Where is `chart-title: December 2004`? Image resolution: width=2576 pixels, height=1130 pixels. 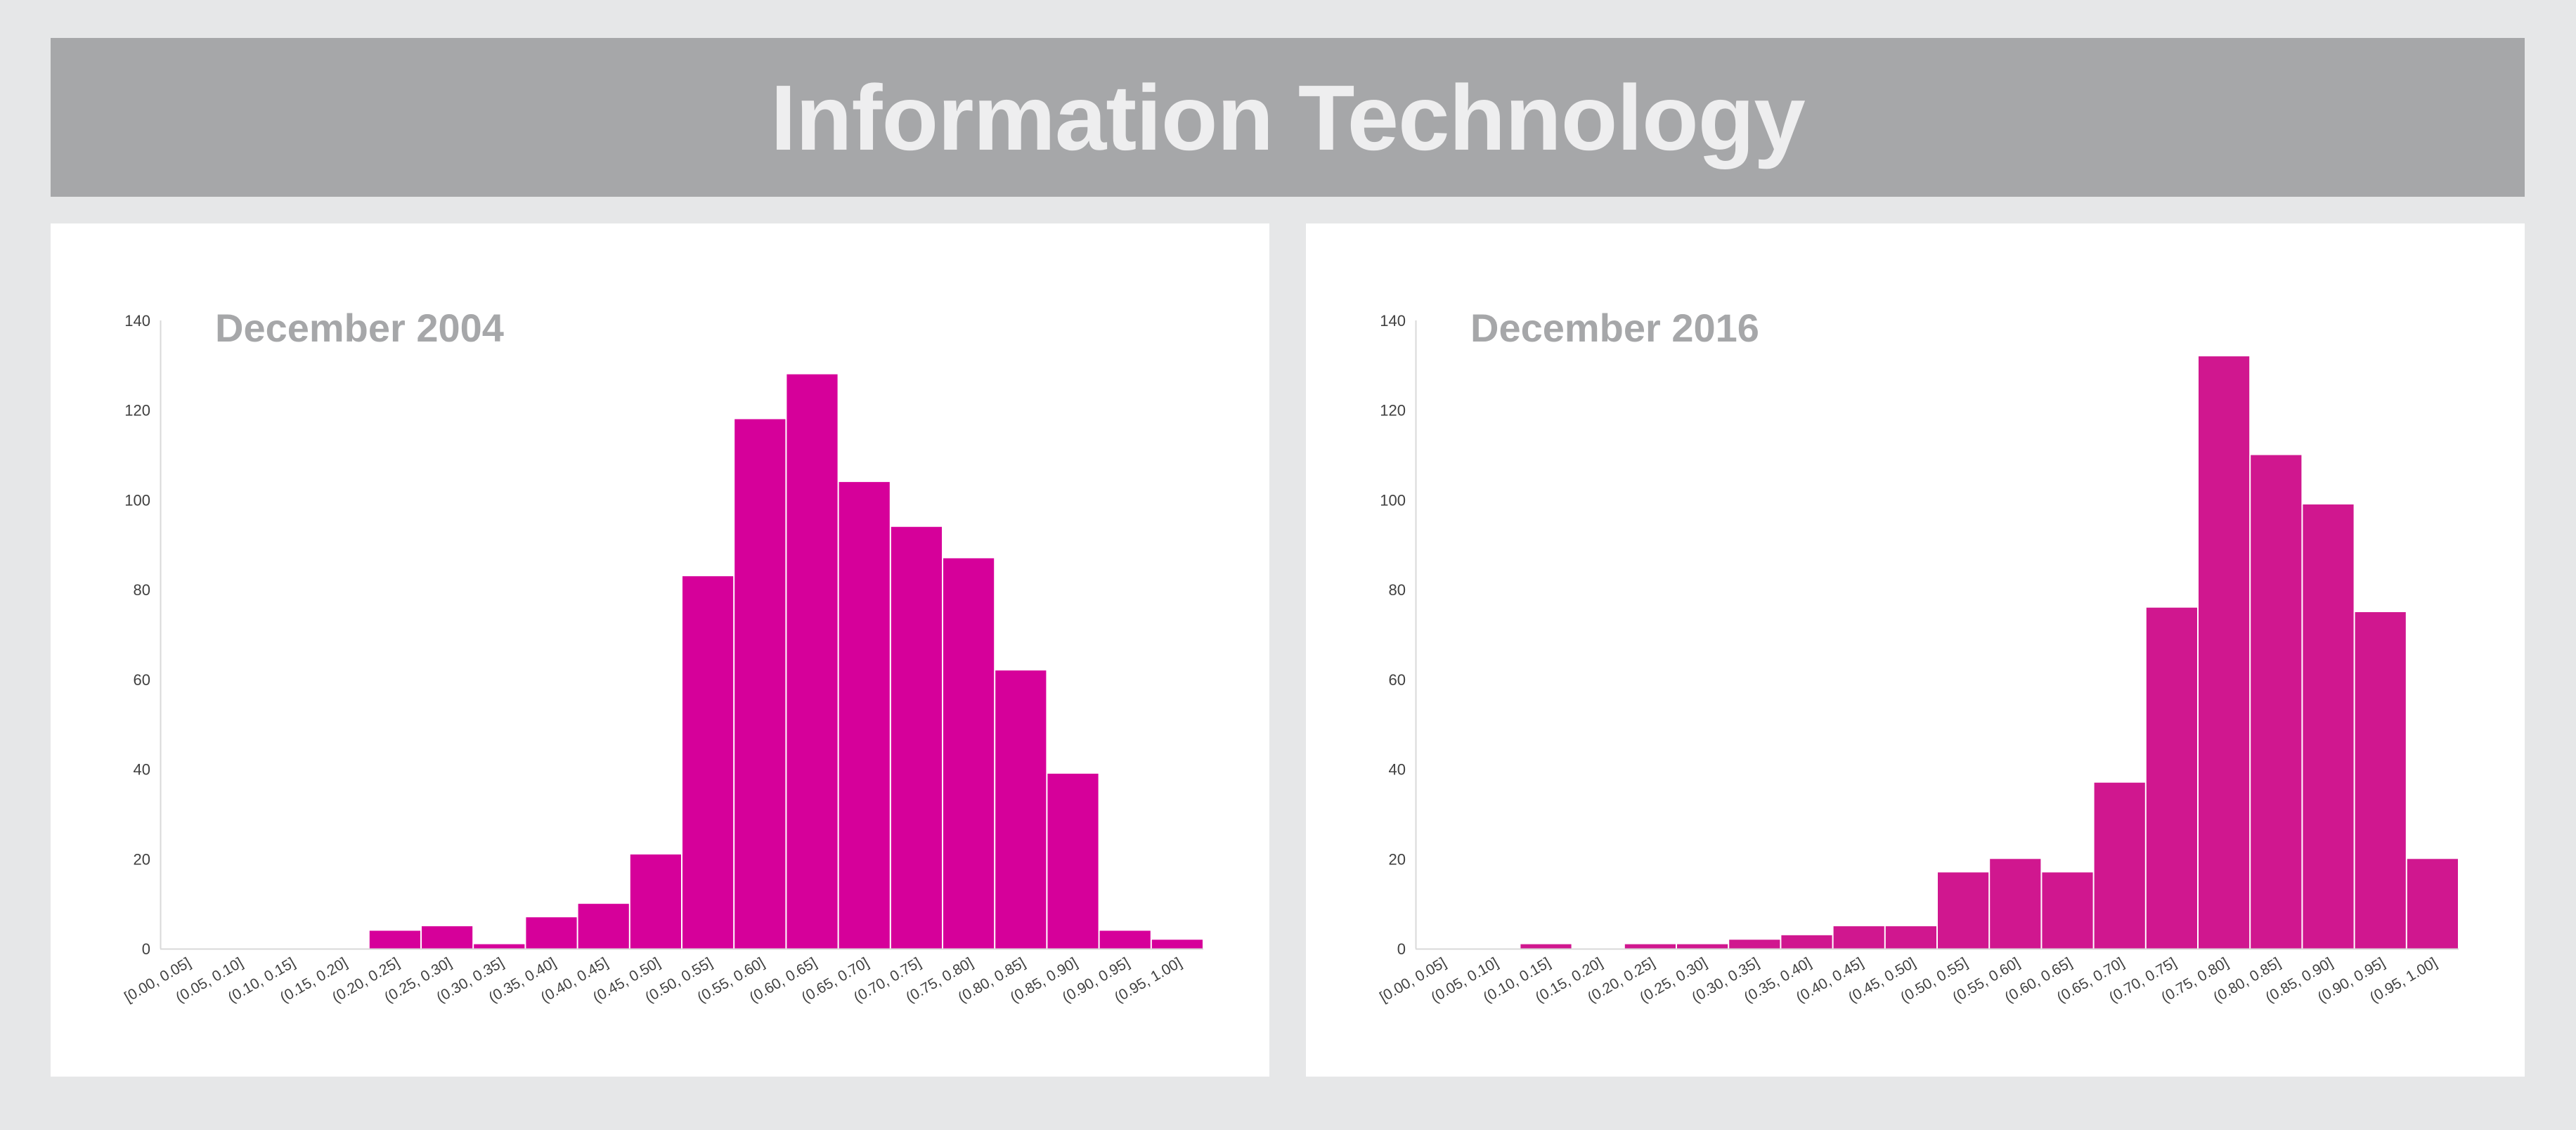 chart-title: December 2004 is located at coordinates (359, 328).